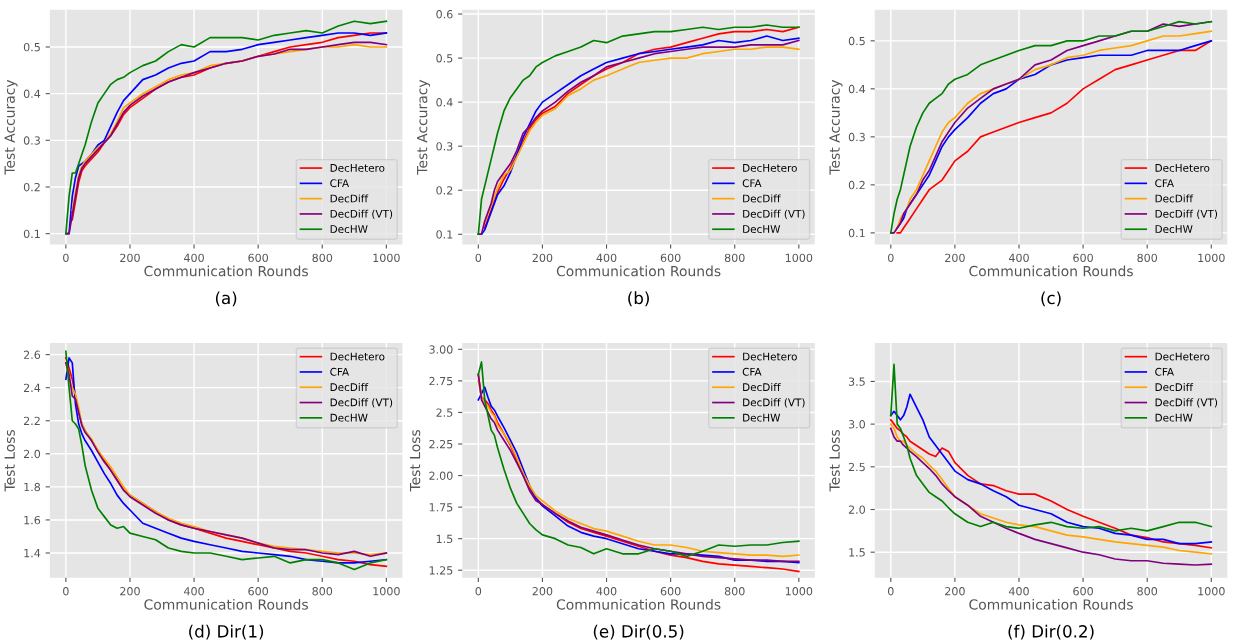  I want to click on y-tick-label: 2.4, so click(32, 387).